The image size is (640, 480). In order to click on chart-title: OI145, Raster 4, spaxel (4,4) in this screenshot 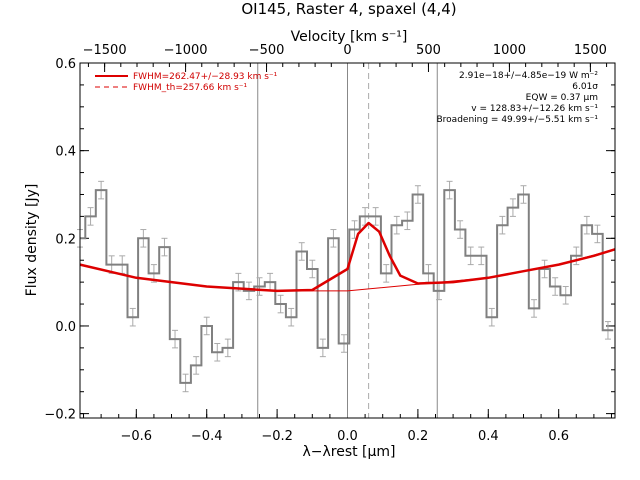, I will do `click(348, 9)`.